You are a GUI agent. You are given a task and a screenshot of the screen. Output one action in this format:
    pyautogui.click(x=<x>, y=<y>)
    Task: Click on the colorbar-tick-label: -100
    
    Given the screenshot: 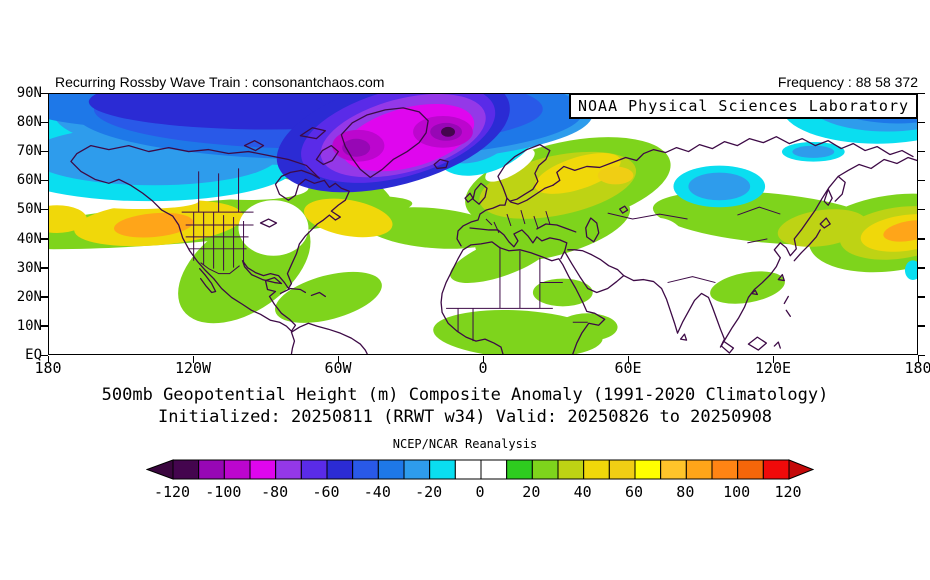 What is the action you would take?
    pyautogui.click(x=223, y=492)
    